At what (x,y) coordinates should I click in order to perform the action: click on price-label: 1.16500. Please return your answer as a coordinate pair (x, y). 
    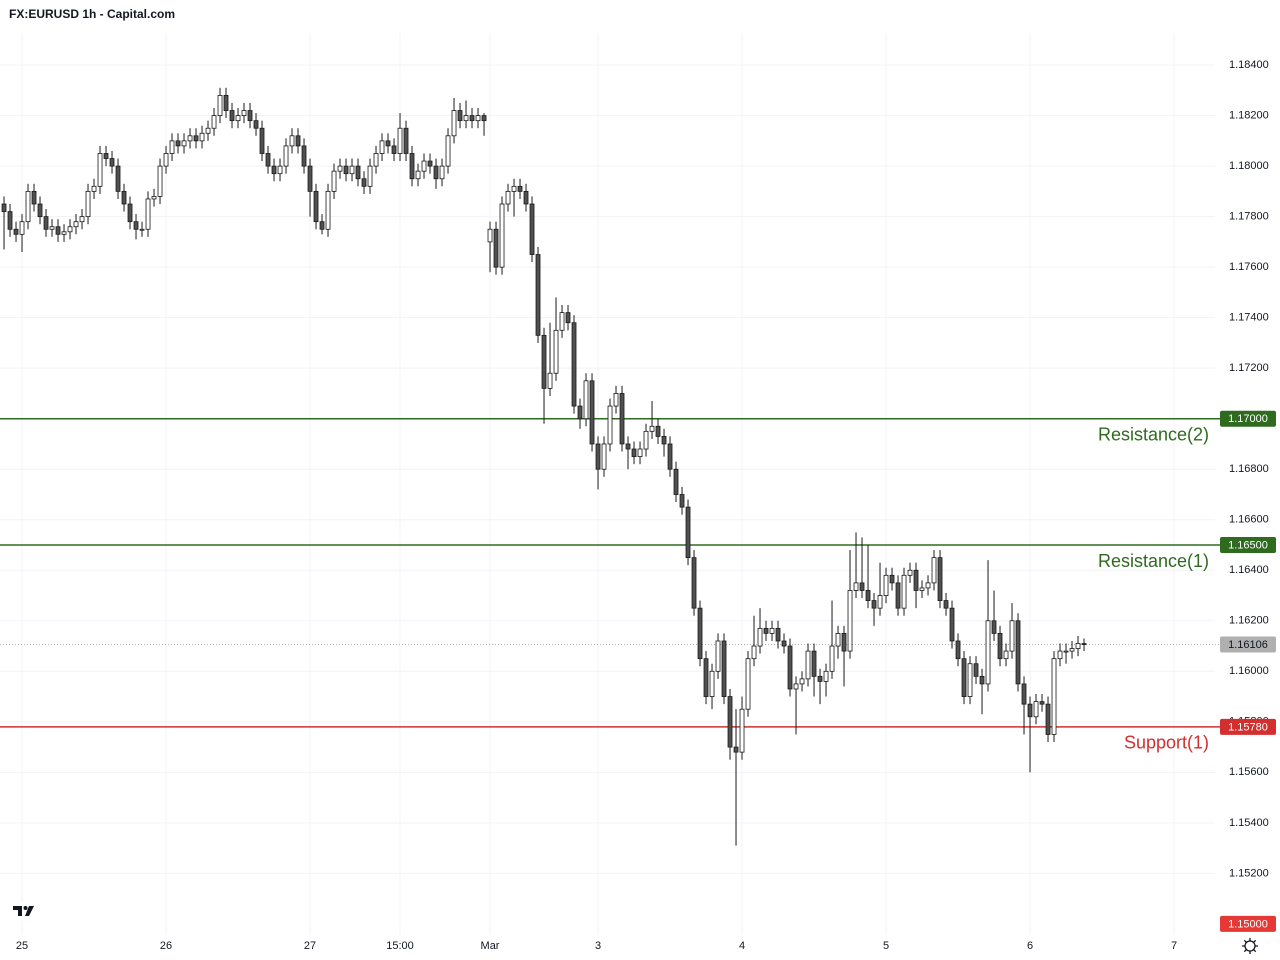
    Looking at the image, I should click on (1248, 545).